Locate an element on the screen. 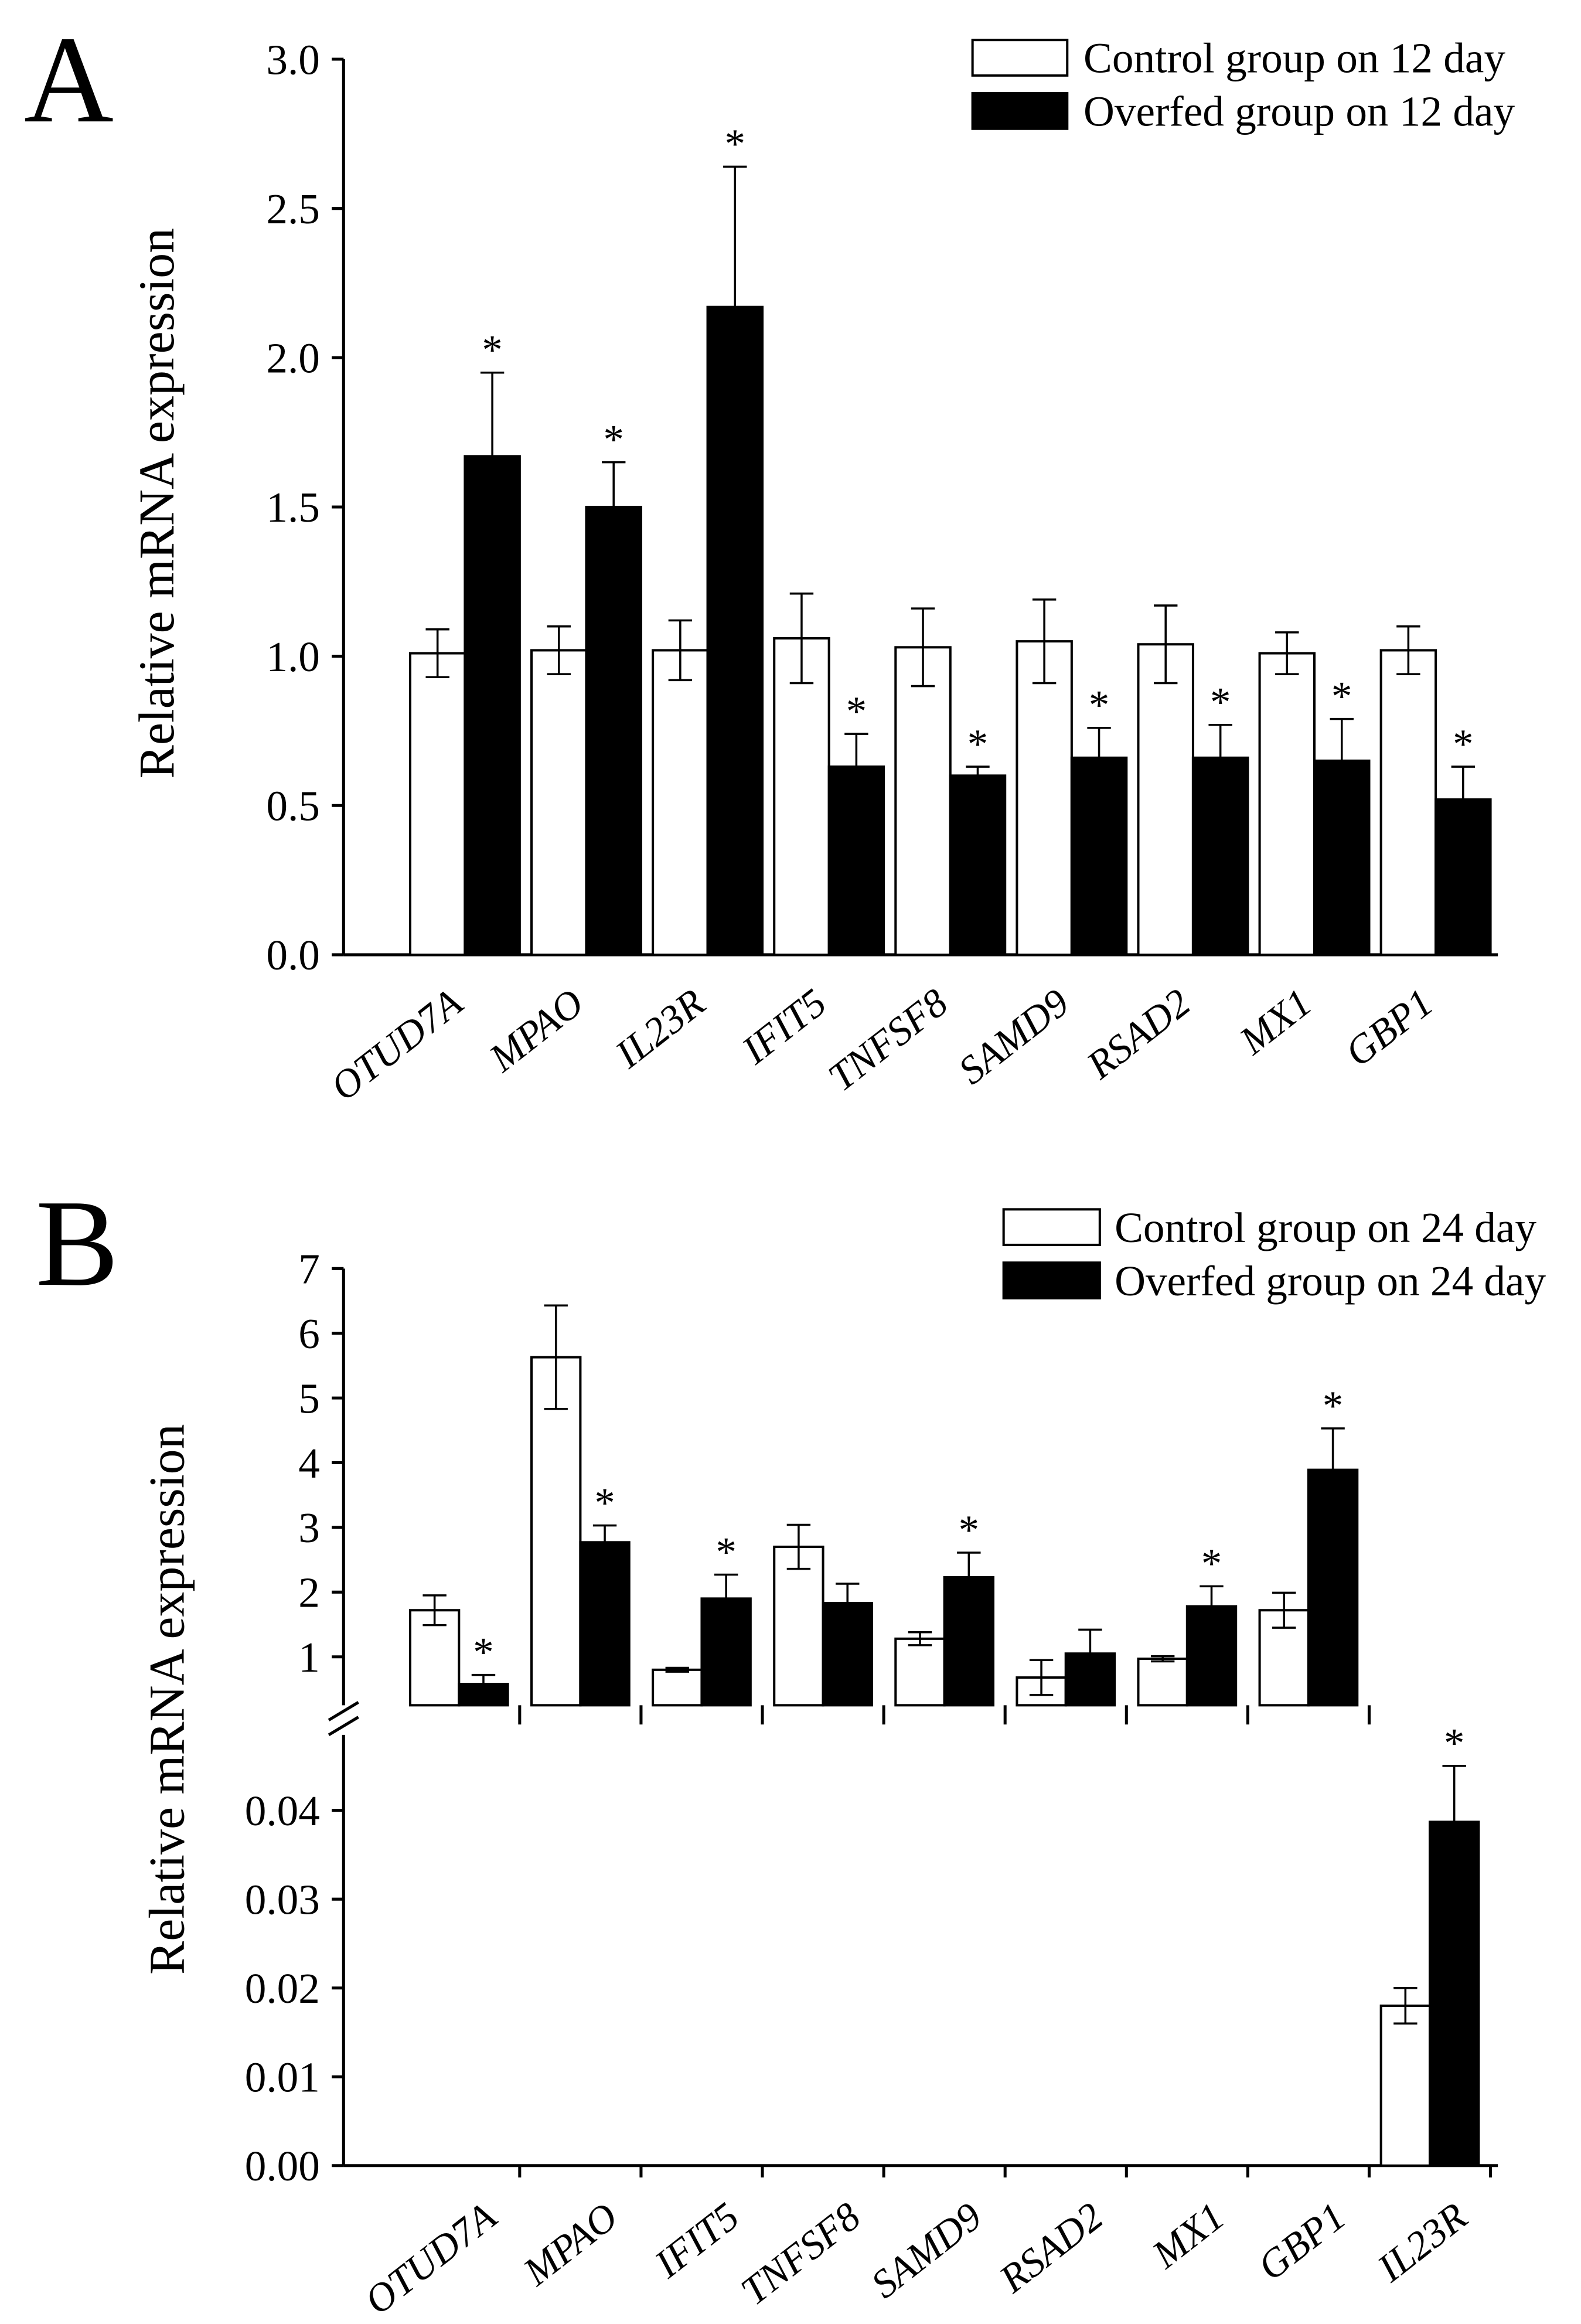 This screenshot has width=1581, height=2324. errorbar-A-IFIT5-overfed is located at coordinates (856, 767).